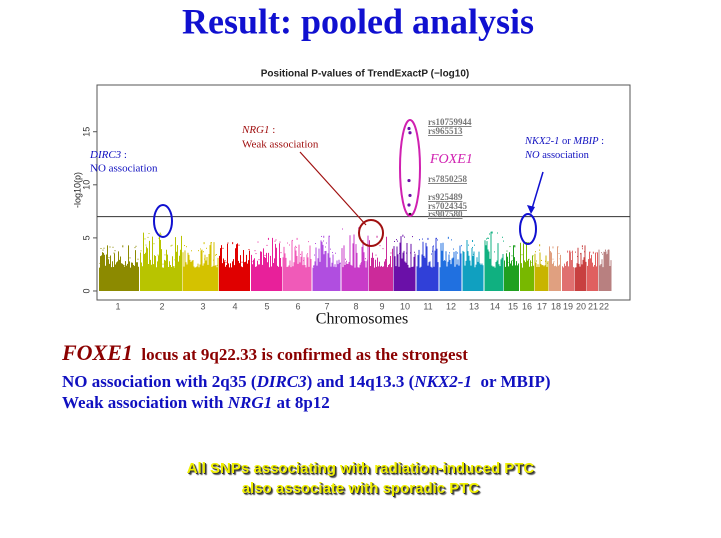 The height and width of the screenshot is (538, 721). What do you see at coordinates (161, 306) in the screenshot?
I see `x-tick-label: 2` at bounding box center [161, 306].